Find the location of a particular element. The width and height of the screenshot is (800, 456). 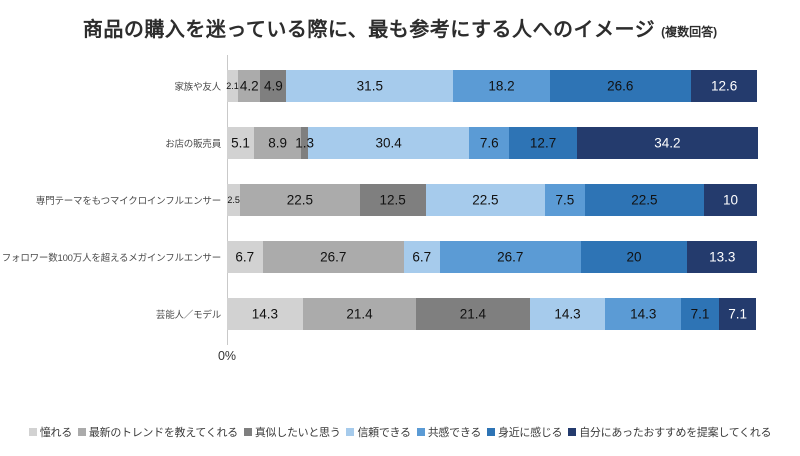

segment-value-label: 7.6 is located at coordinates (489, 142).